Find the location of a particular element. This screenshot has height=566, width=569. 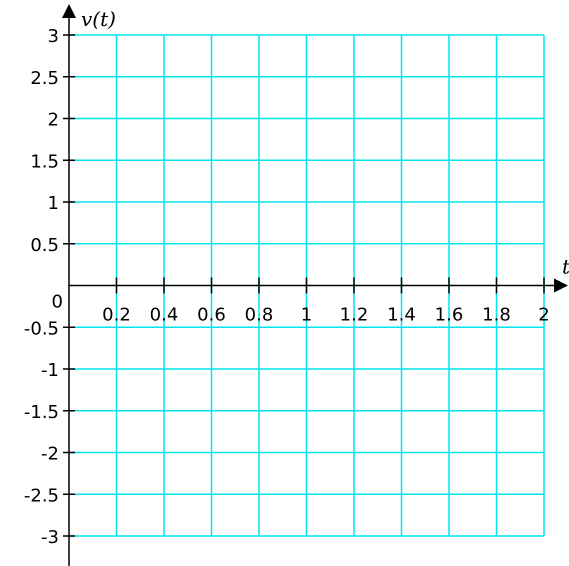

x-tick-label: 2 is located at coordinates (543, 315).